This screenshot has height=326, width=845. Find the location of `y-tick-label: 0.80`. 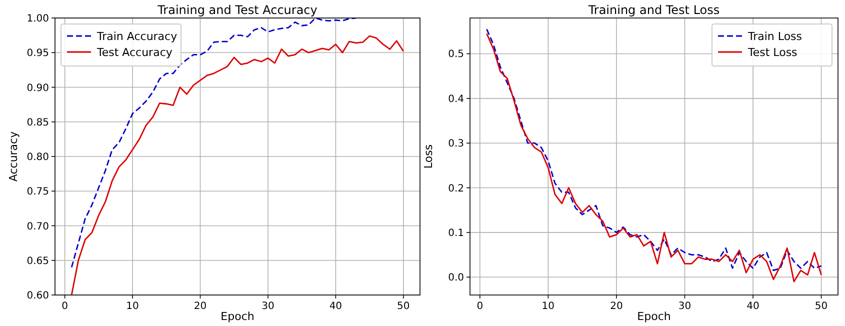

y-tick-label: 0.80 is located at coordinates (37, 157).